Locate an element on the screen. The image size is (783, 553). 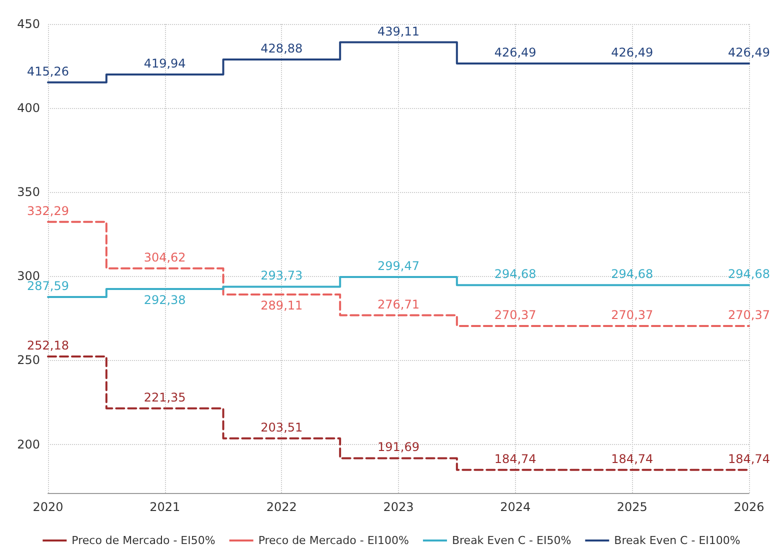
x-tick-label: 2025 is located at coordinates (632, 507).